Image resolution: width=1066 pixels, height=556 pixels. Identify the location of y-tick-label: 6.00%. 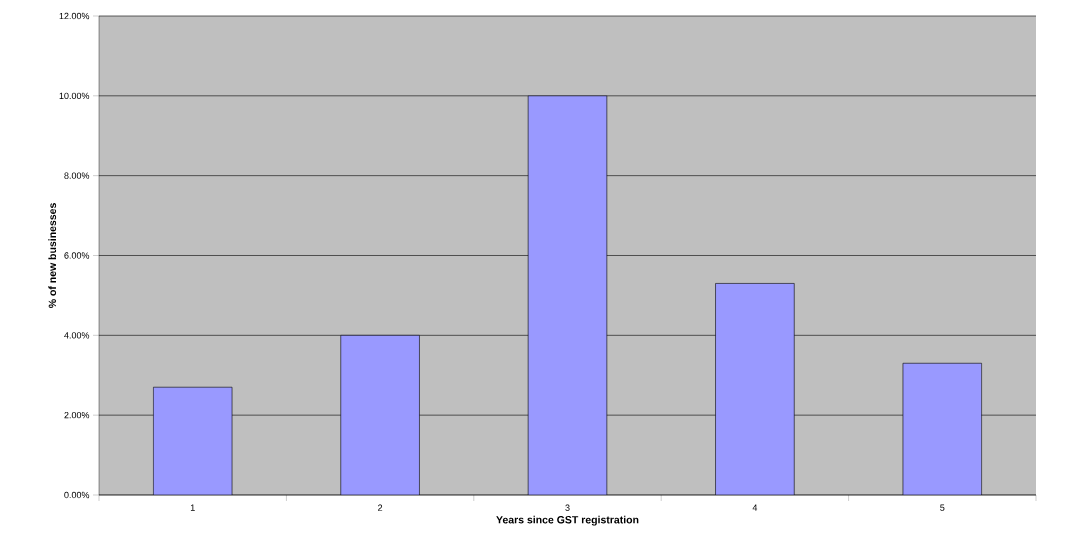
(77, 255).